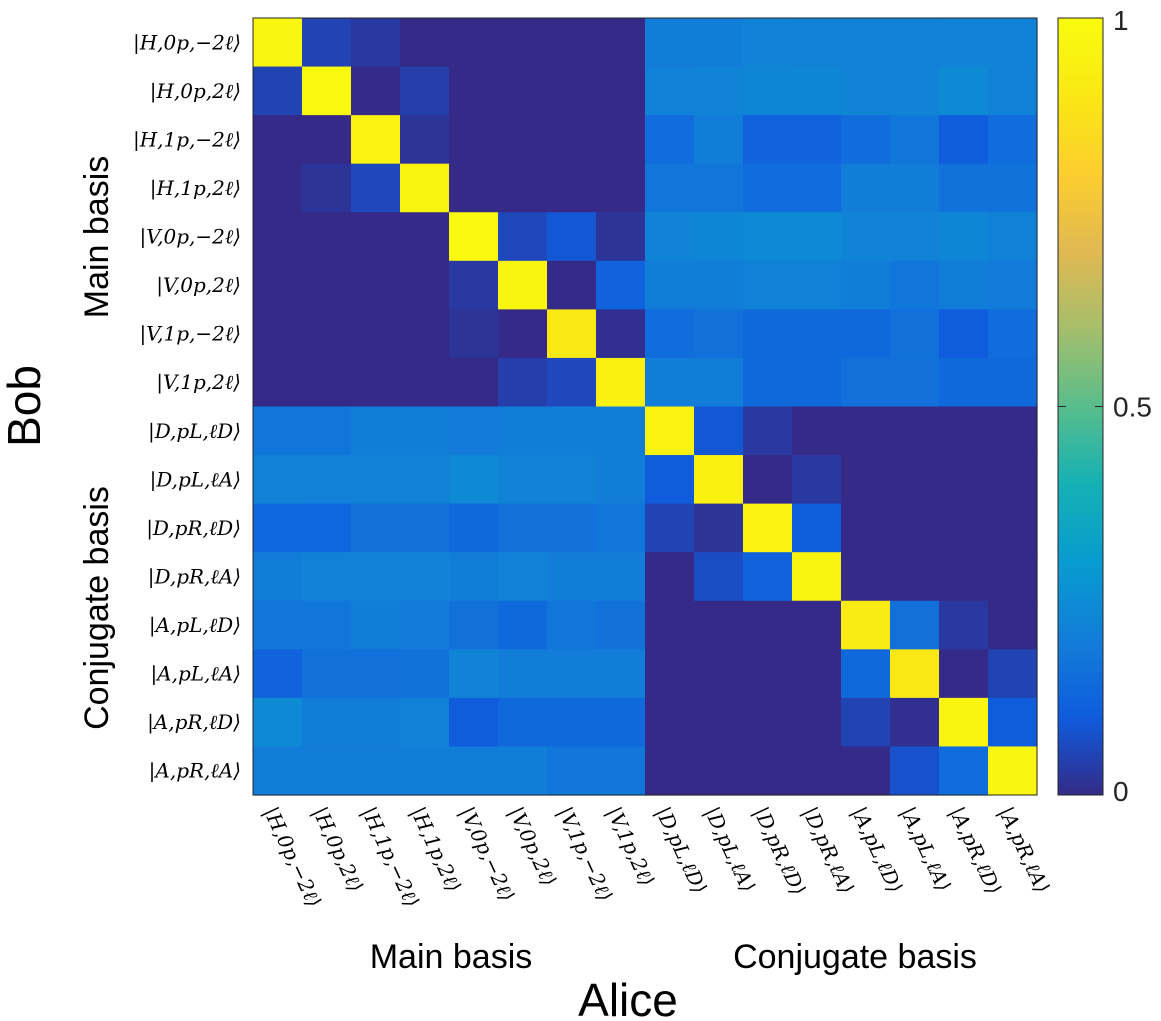 The height and width of the screenshot is (1021, 1161). I want to click on row-label: |H,1p,2ℓ⟩, so click(195, 188).